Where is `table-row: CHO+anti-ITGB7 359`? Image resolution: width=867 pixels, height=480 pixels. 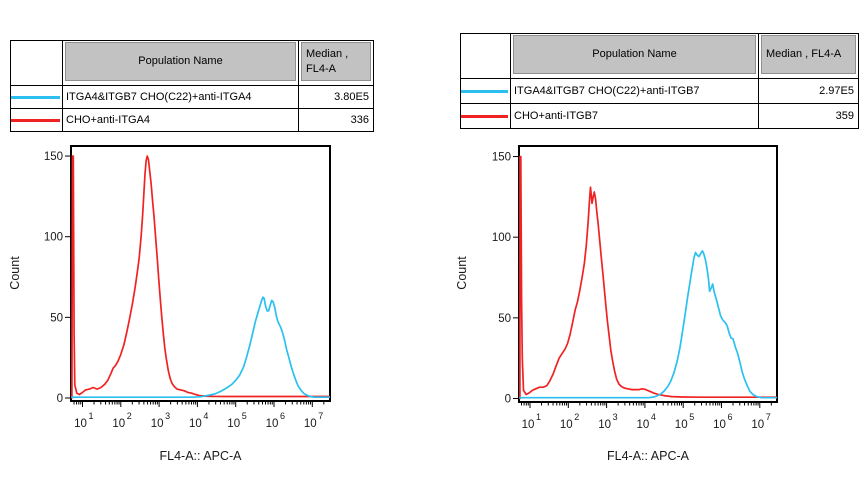
table-row: CHO+anti-ITGB7 359 is located at coordinates (659, 116).